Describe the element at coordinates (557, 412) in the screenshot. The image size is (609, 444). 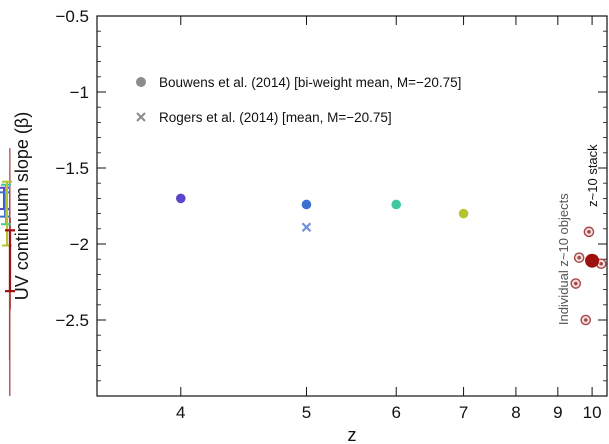
I see `x-tick-label: 9` at that location.